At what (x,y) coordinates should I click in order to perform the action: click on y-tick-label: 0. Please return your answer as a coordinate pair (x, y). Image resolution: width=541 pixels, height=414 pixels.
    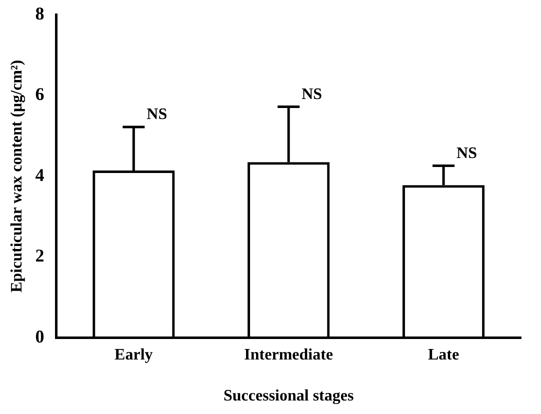
    Looking at the image, I should click on (39, 336).